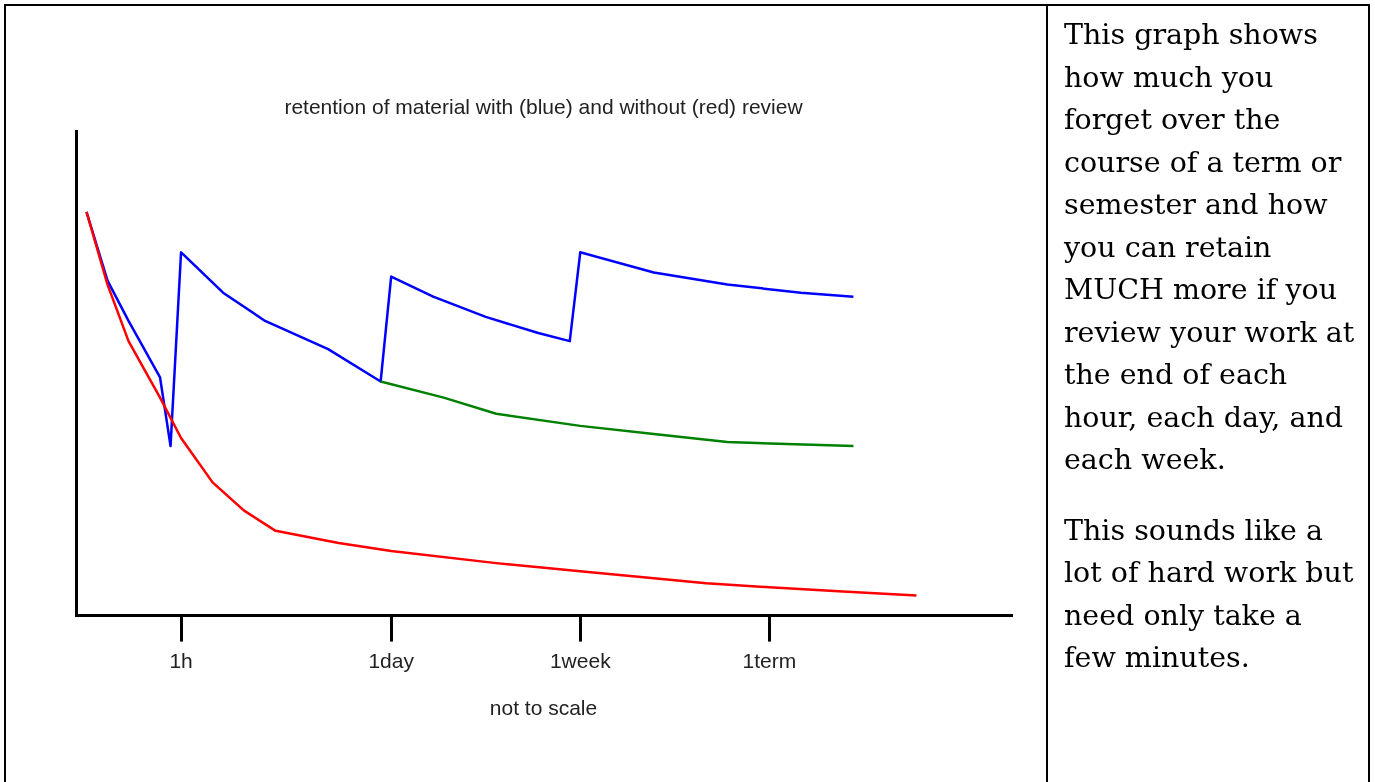 This screenshot has width=1375, height=782. I want to click on x-tick-label: 1term, so click(769, 660).